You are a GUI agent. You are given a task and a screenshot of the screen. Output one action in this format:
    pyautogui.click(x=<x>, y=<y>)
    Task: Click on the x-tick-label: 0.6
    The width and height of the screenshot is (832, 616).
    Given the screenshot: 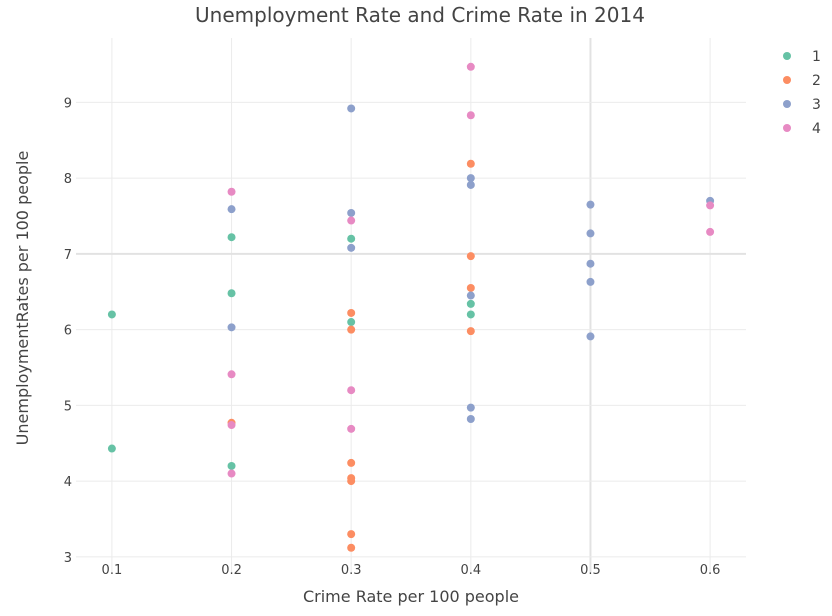 What is the action you would take?
    pyautogui.click(x=710, y=570)
    